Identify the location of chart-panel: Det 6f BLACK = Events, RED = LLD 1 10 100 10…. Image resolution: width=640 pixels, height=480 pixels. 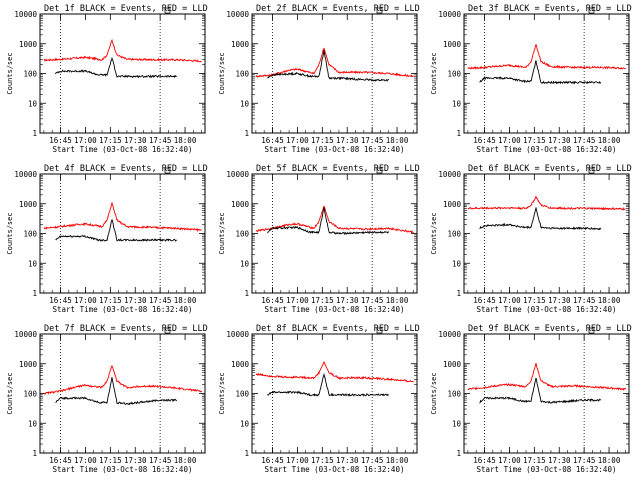
(531, 239).